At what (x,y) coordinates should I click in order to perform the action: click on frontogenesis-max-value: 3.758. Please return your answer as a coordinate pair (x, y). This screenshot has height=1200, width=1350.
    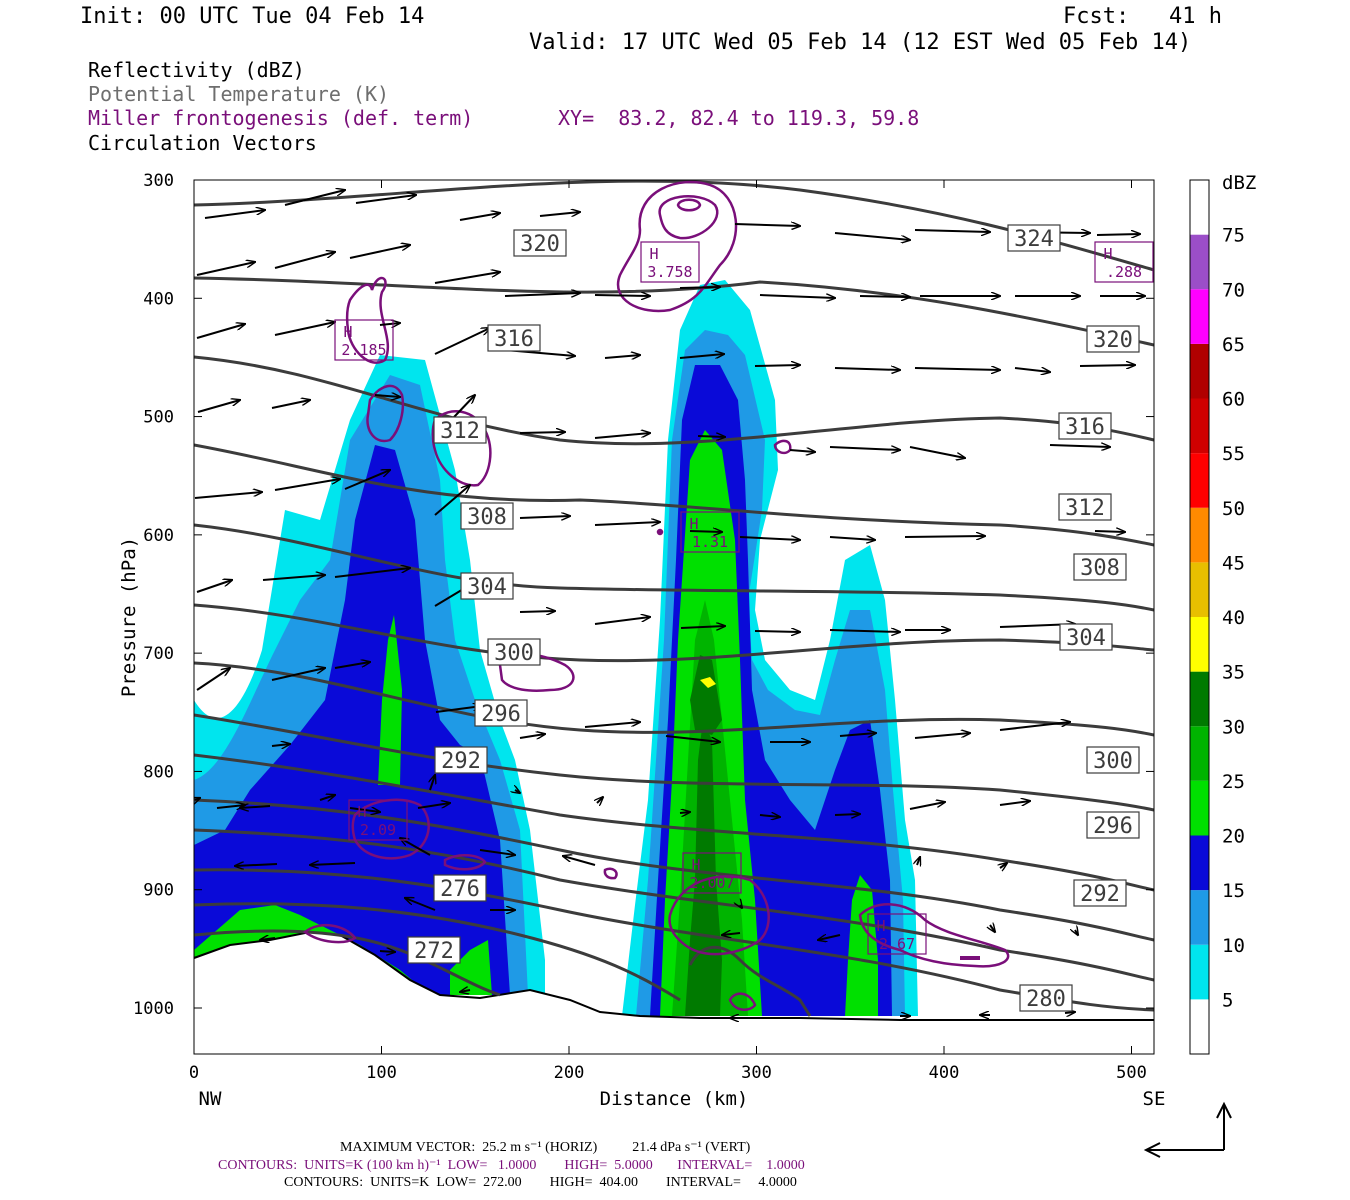
    Looking at the image, I should click on (669, 272).